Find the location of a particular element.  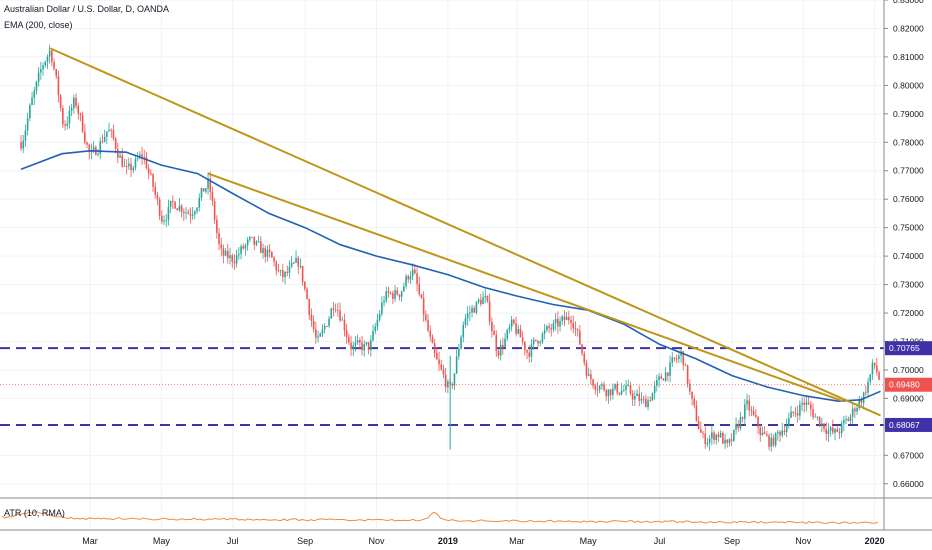

y-tick-label: 0.79000 is located at coordinates (908, 114).